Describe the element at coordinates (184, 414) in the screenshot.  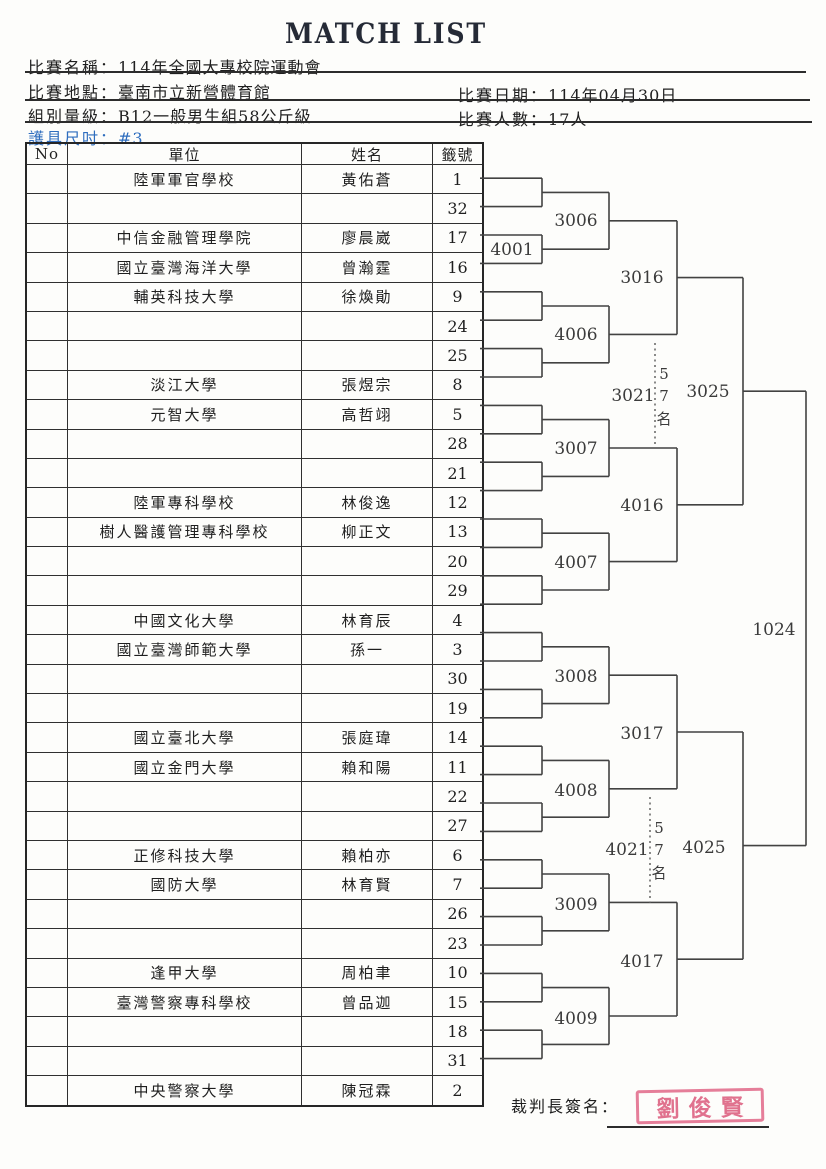
I see `unit-cell: 元智大學` at that location.